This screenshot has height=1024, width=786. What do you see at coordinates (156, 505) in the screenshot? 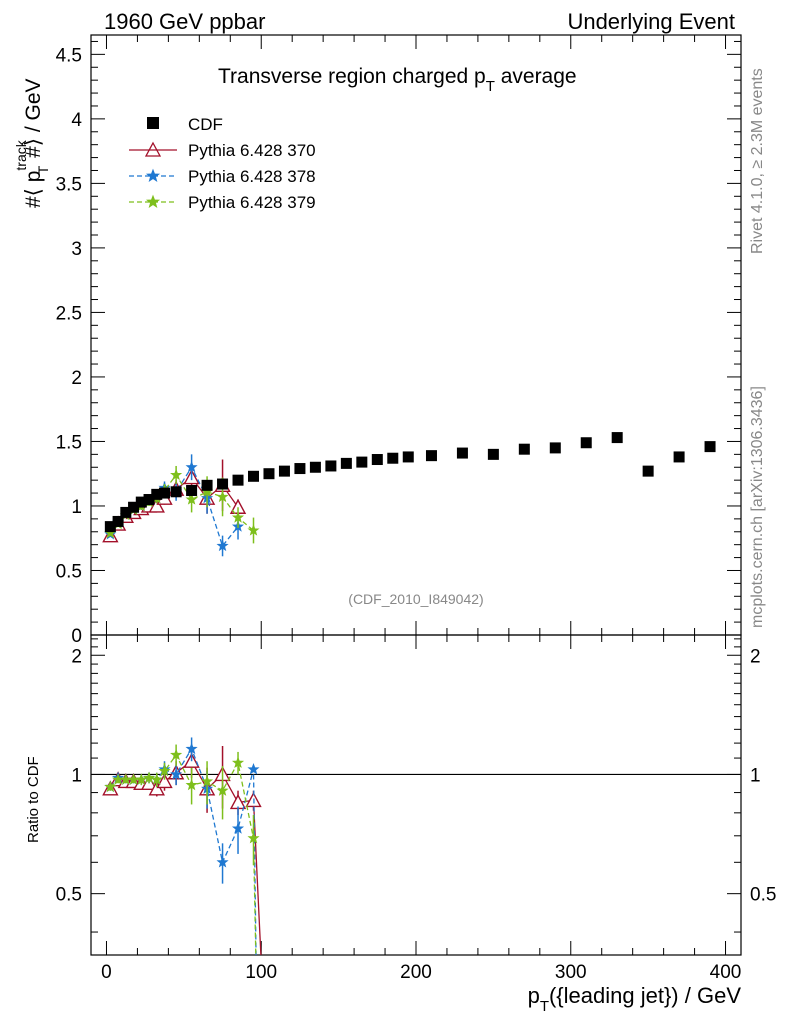
I see `triangle-marker` at bounding box center [156, 505].